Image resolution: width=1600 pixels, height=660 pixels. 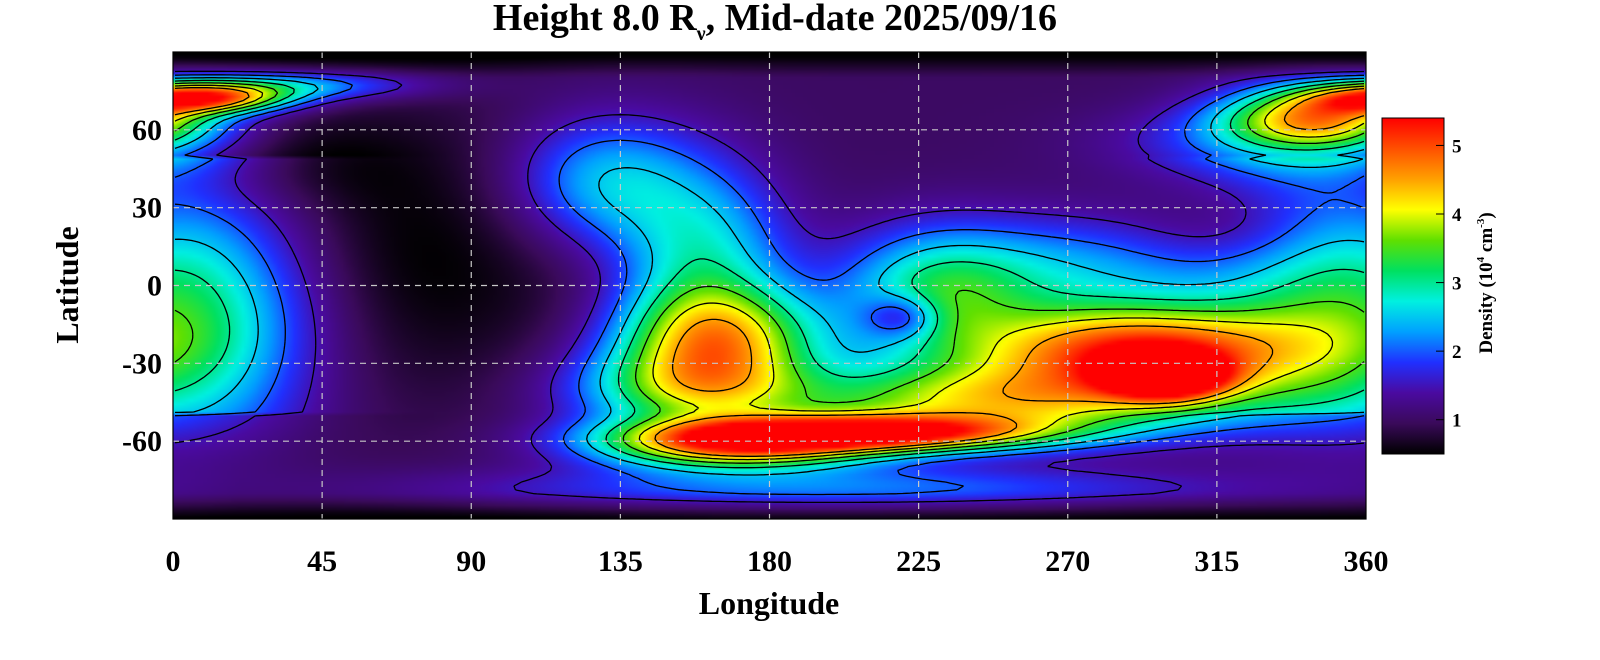 What do you see at coordinates (322, 561) in the screenshot?
I see `x-tick-label: 45` at bounding box center [322, 561].